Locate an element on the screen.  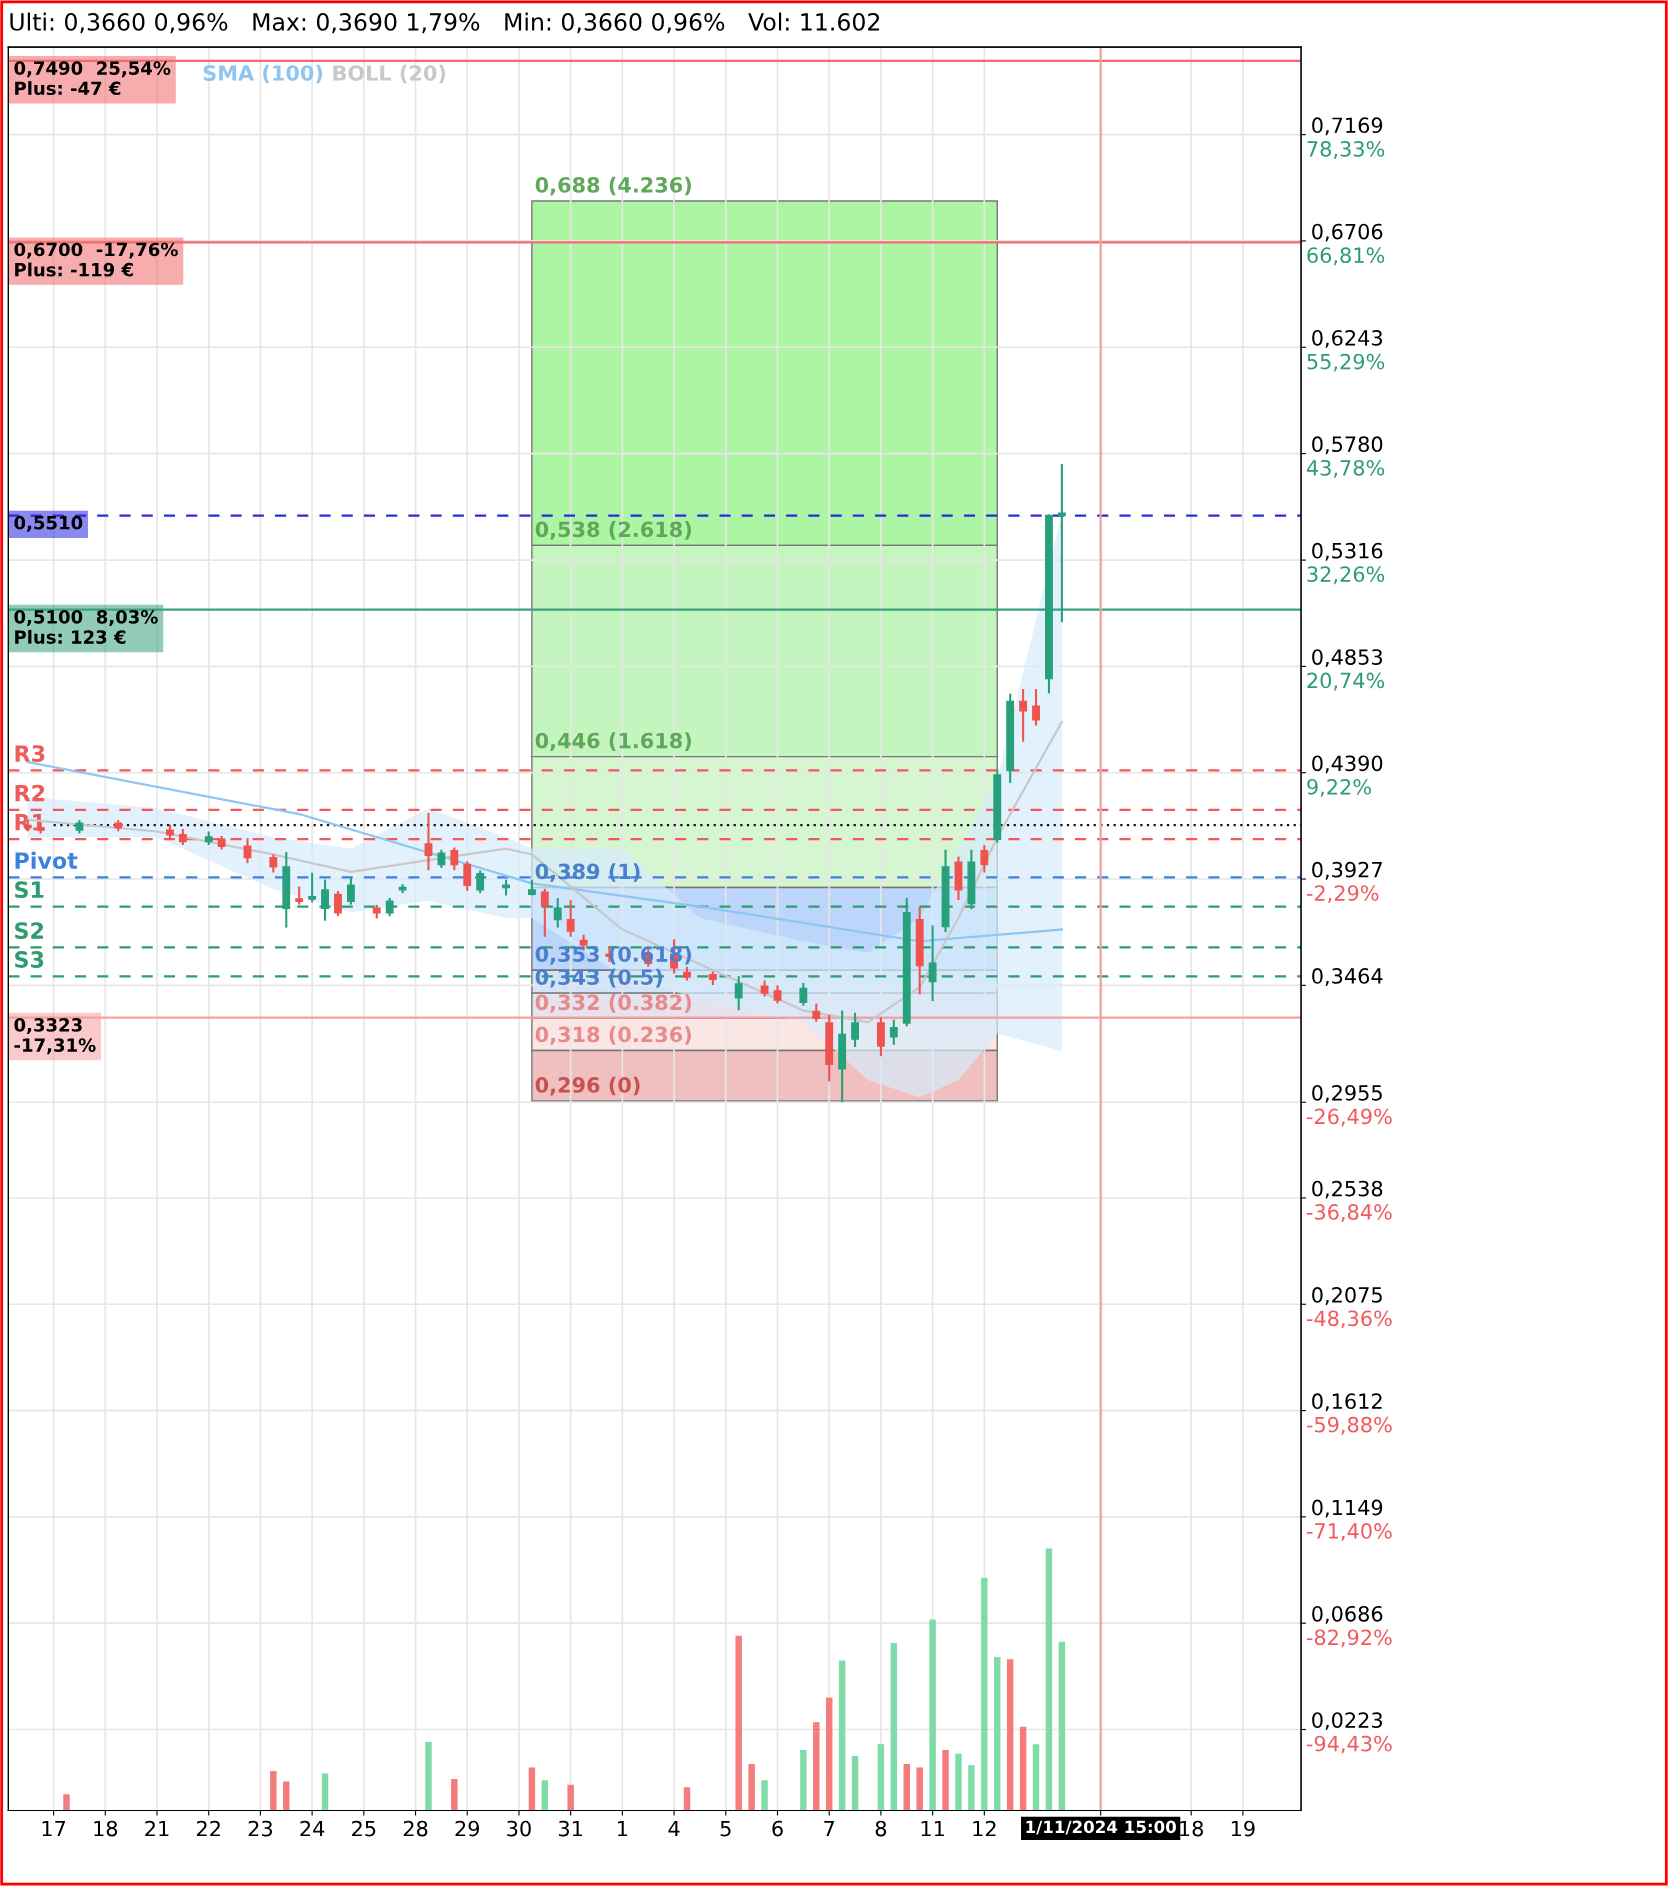
y2-tick-label: -94,43% is located at coordinates (1349, 1744).